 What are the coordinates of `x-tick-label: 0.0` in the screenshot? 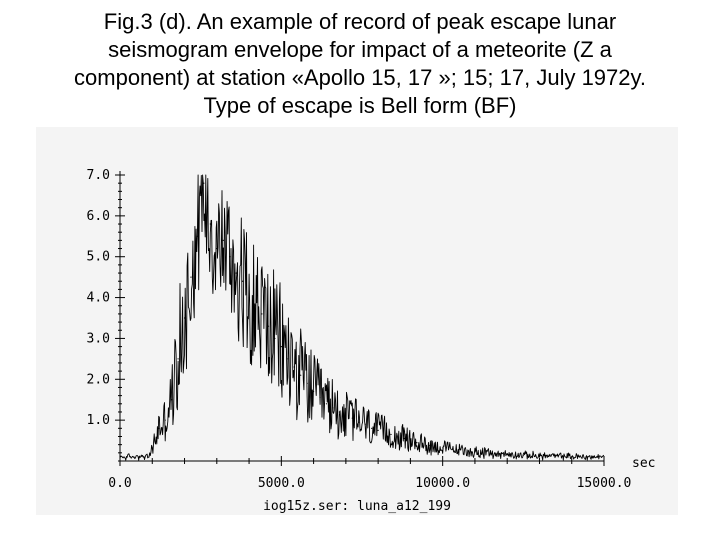 It's located at (119, 483).